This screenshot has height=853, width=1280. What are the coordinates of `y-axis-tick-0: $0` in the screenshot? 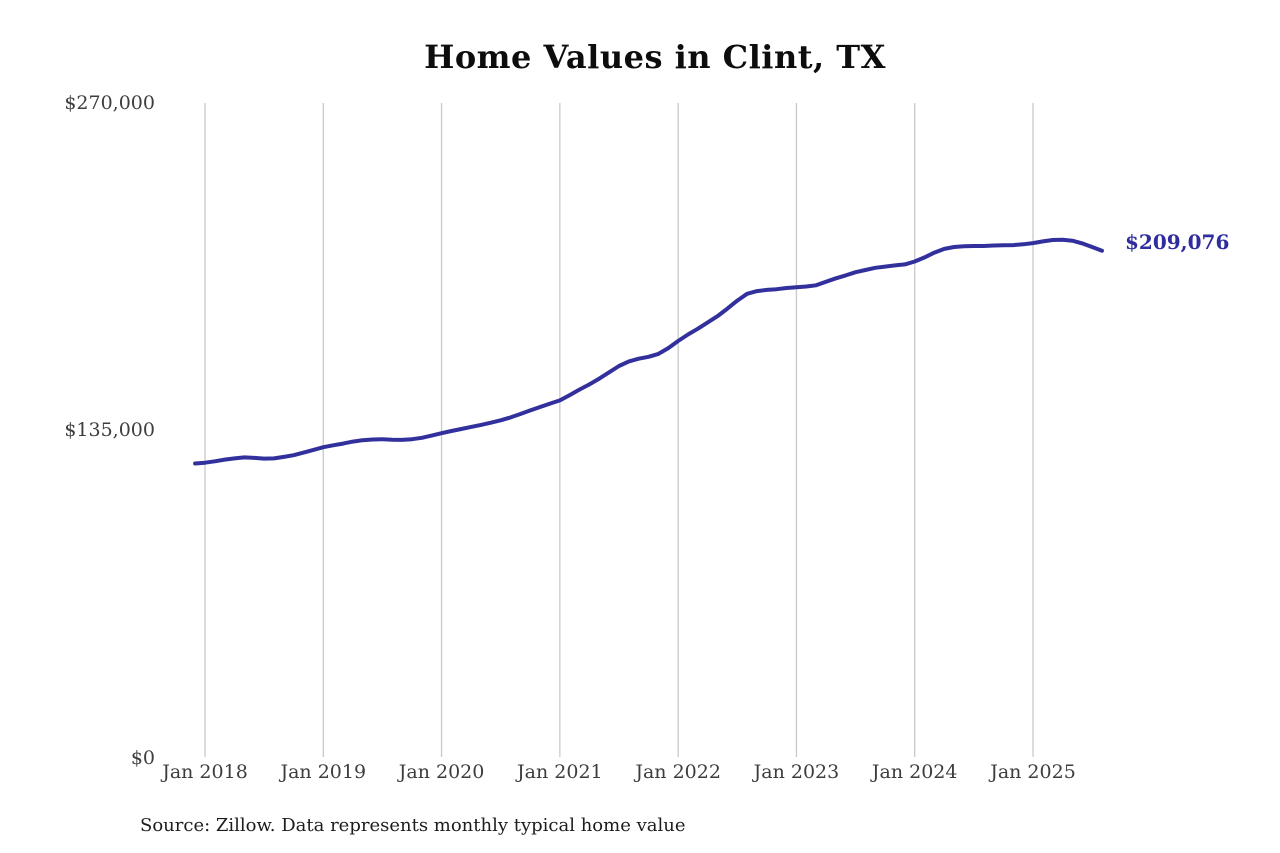 It's located at (142, 758).